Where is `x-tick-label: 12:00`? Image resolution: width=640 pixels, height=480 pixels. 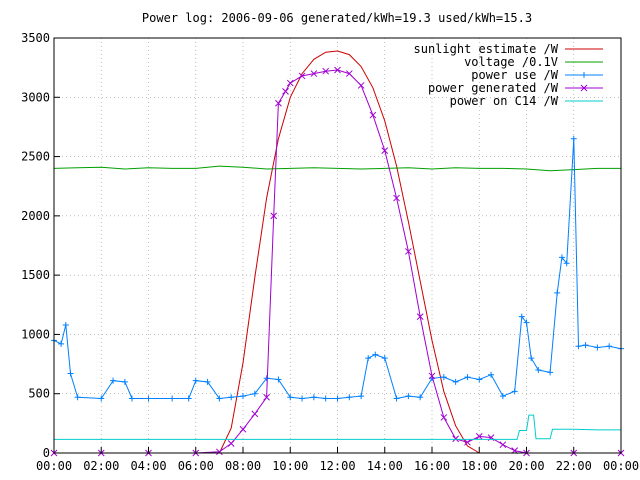
x-tick-label: 12:00 is located at coordinates (337, 466).